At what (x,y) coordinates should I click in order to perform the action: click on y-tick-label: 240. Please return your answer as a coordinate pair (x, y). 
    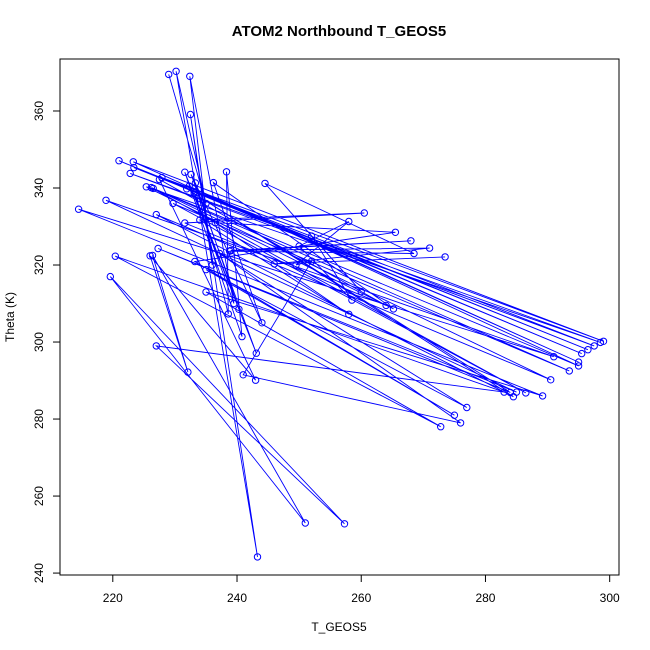
    Looking at the image, I should click on (39, 573).